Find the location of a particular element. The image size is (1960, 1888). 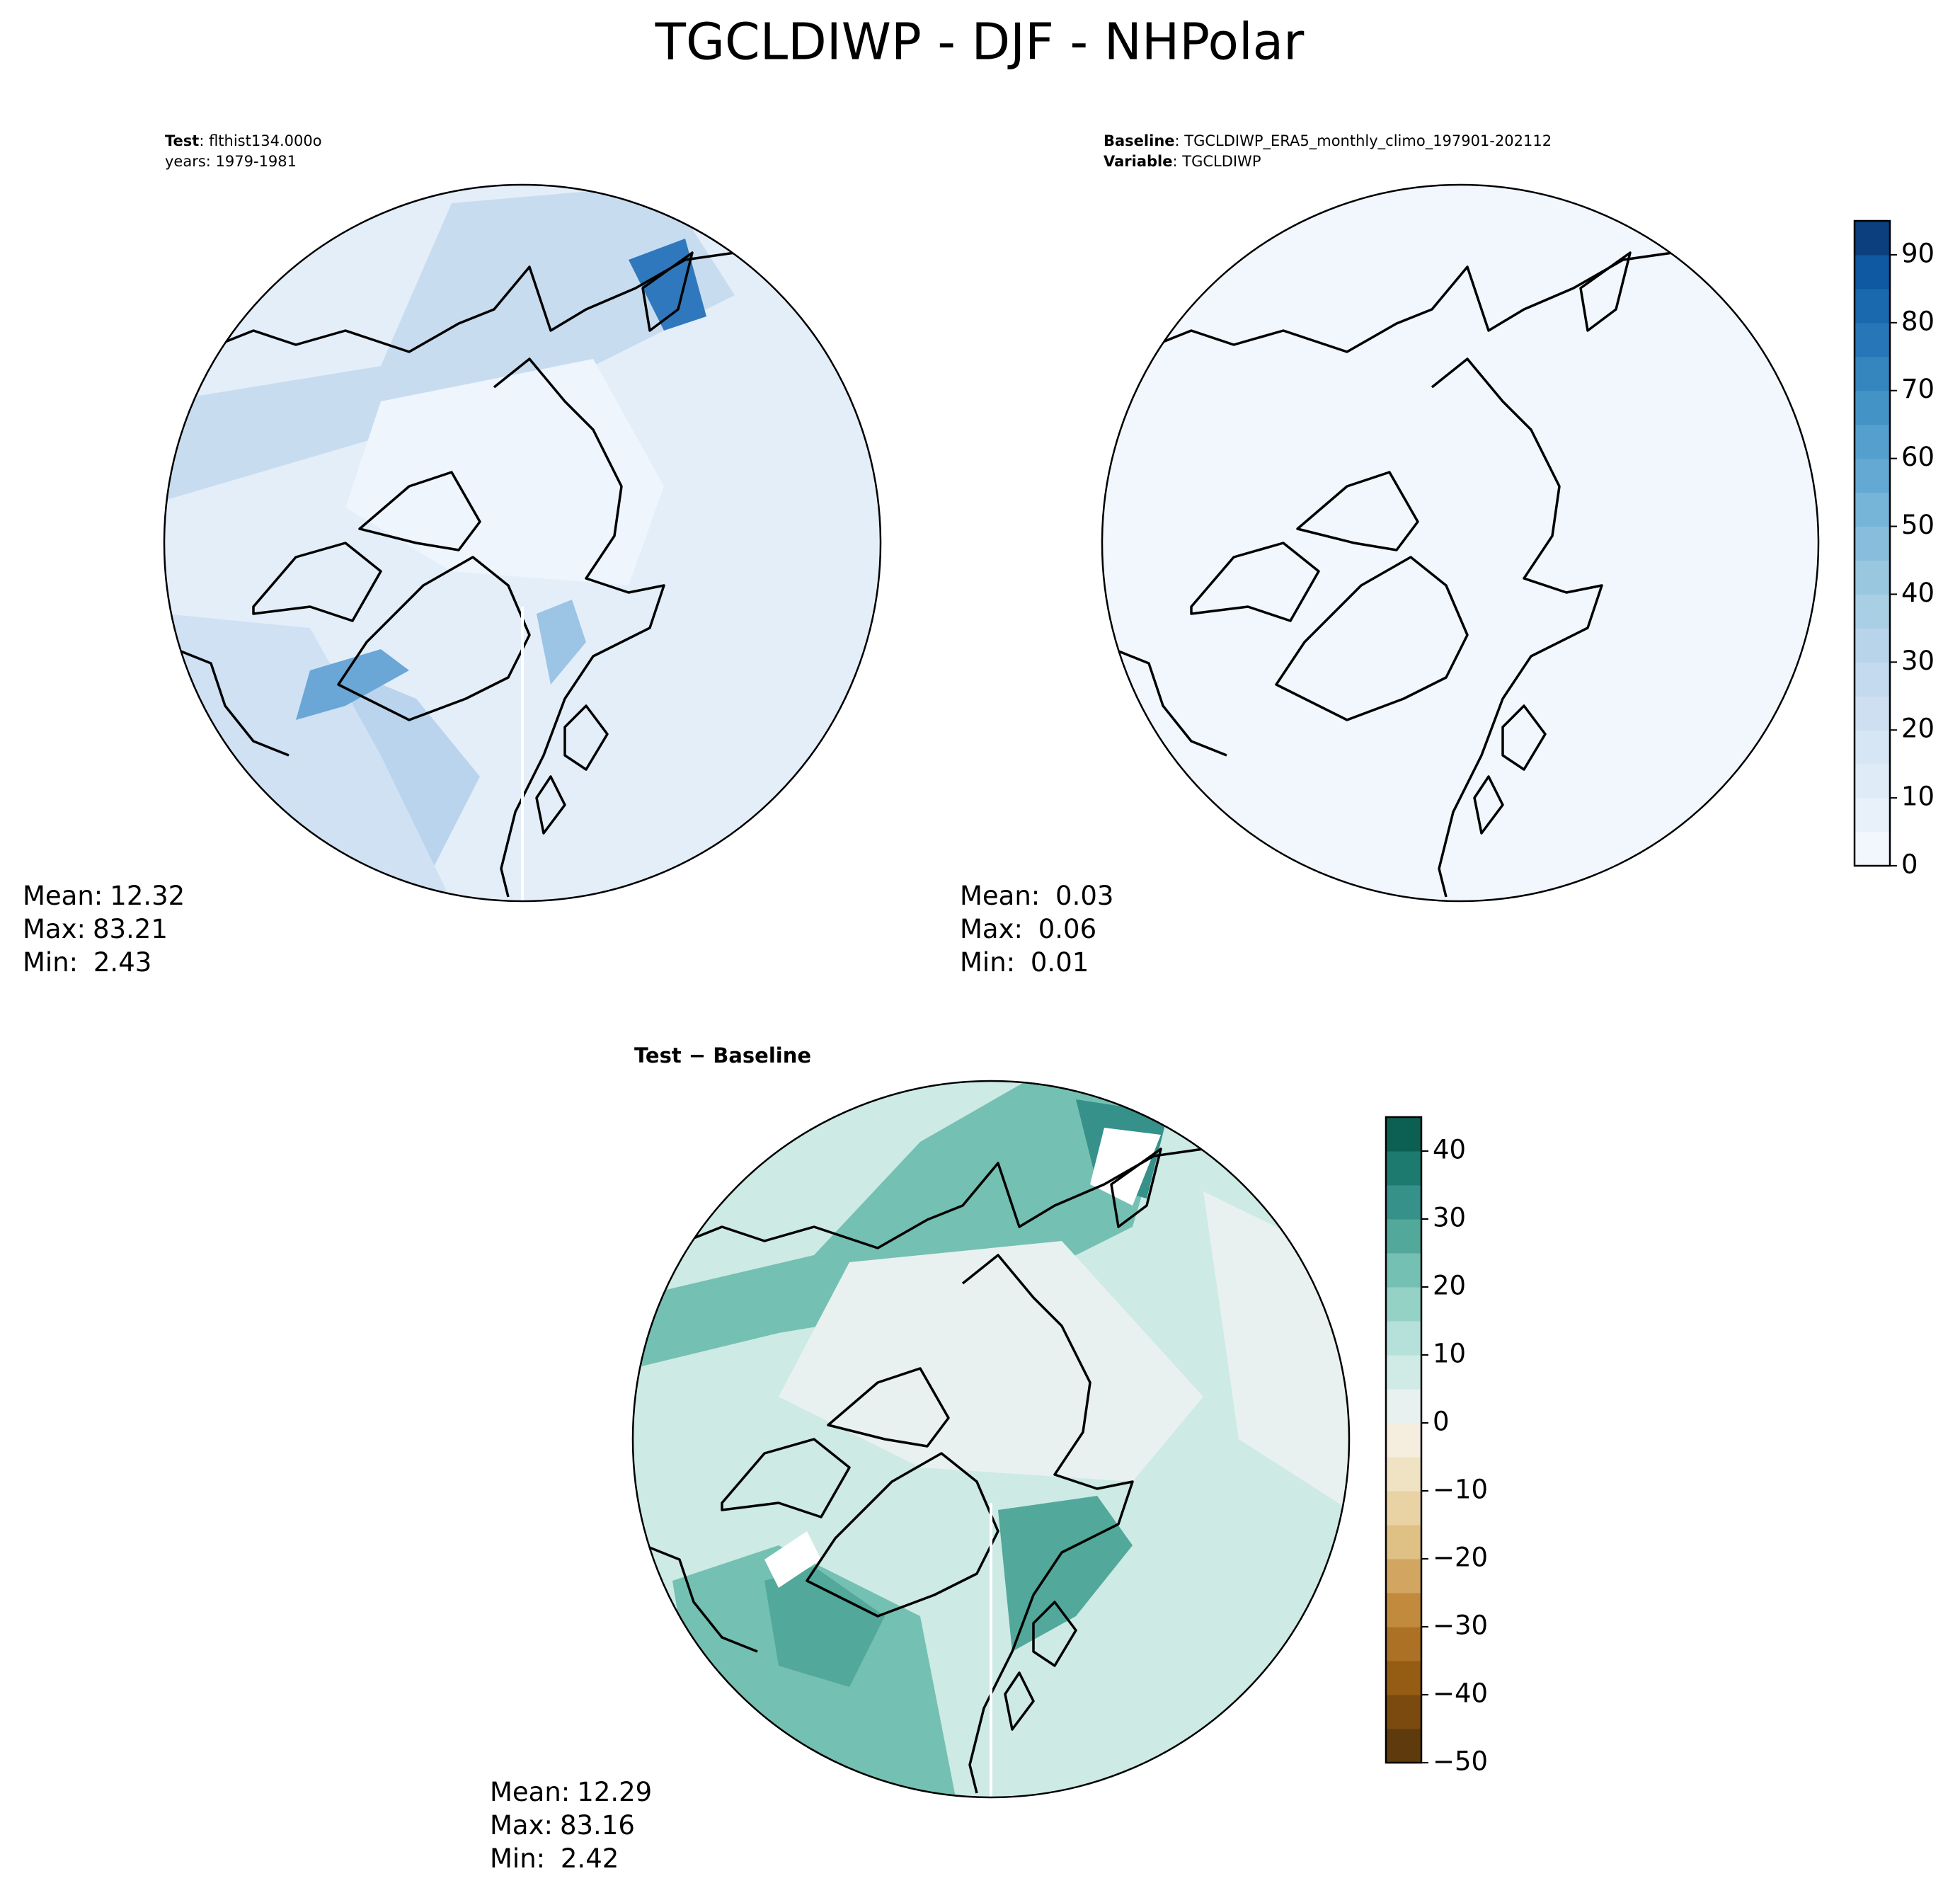

subtitle-label: Variable is located at coordinates (1138, 162).